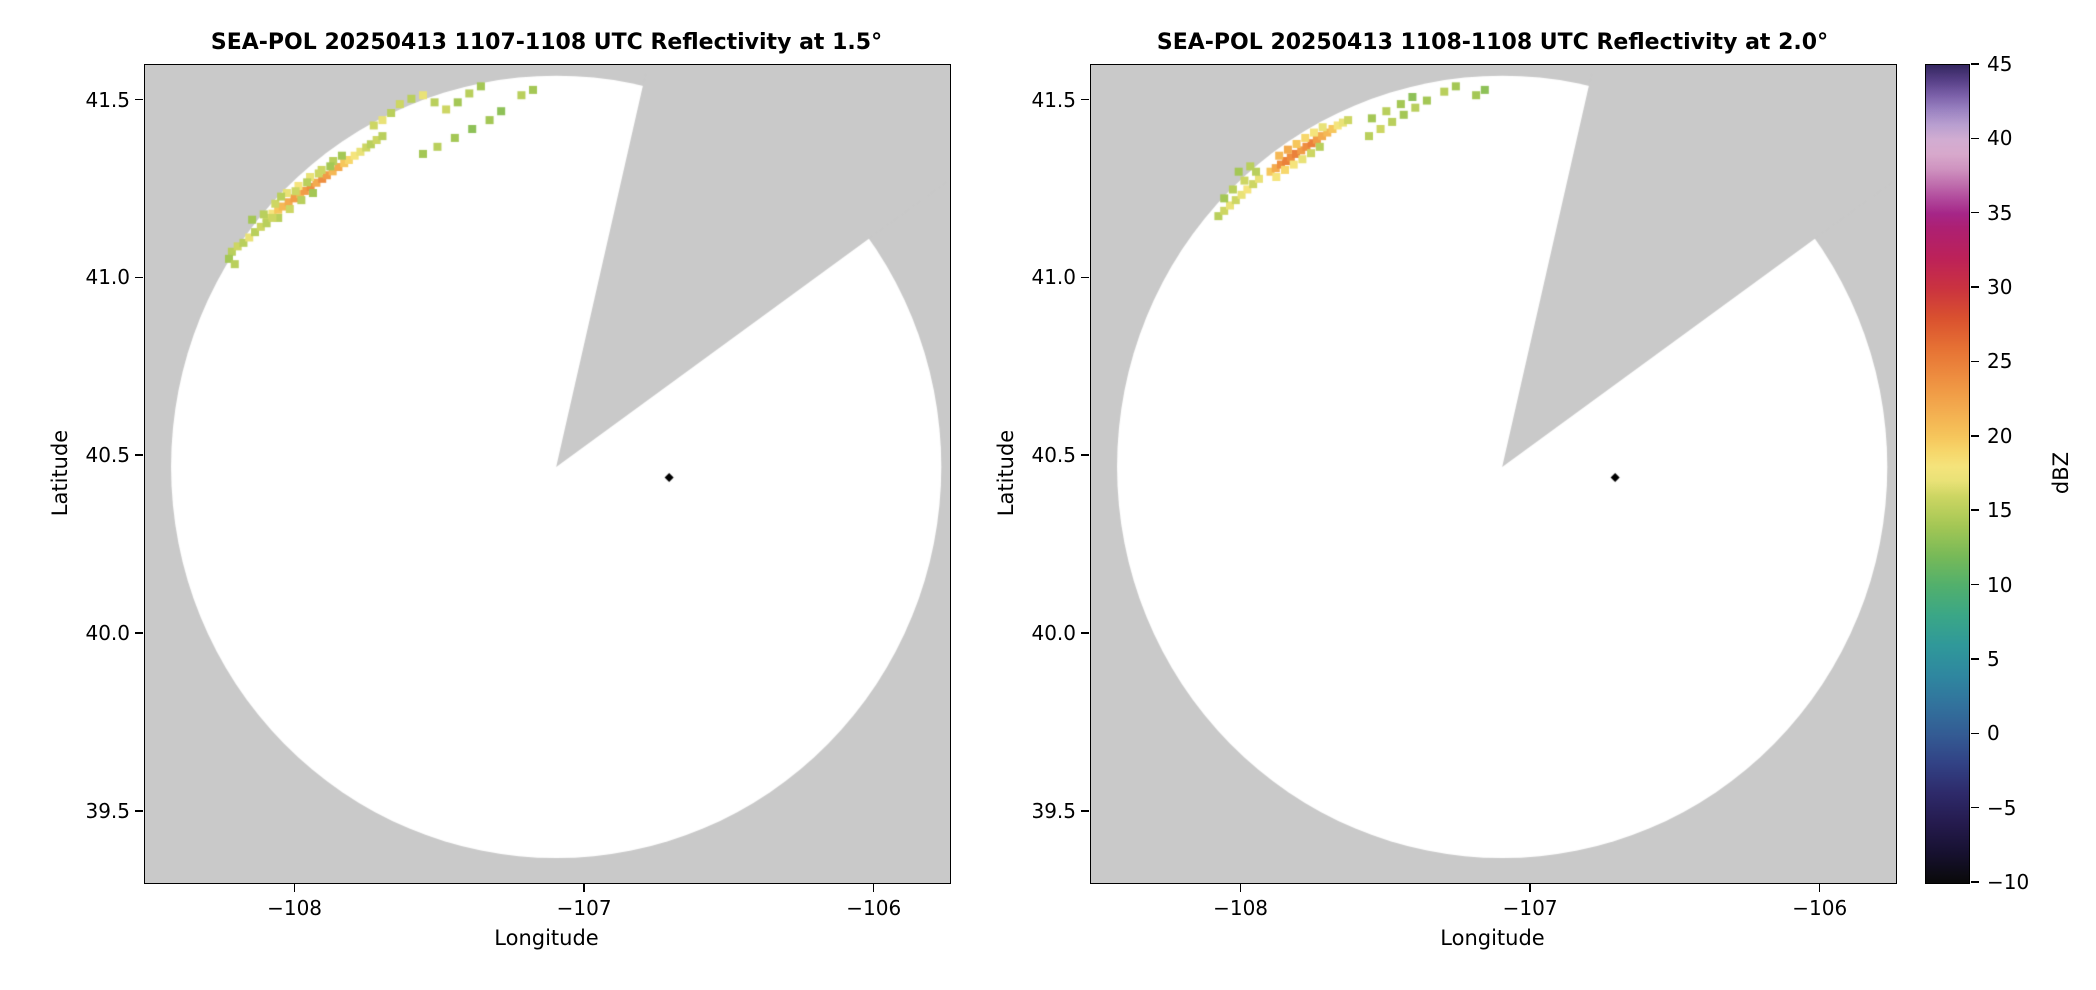 The height and width of the screenshot is (990, 2096). What do you see at coordinates (2000, 361) in the screenshot?
I see `colorbar-tick-label: 25` at bounding box center [2000, 361].